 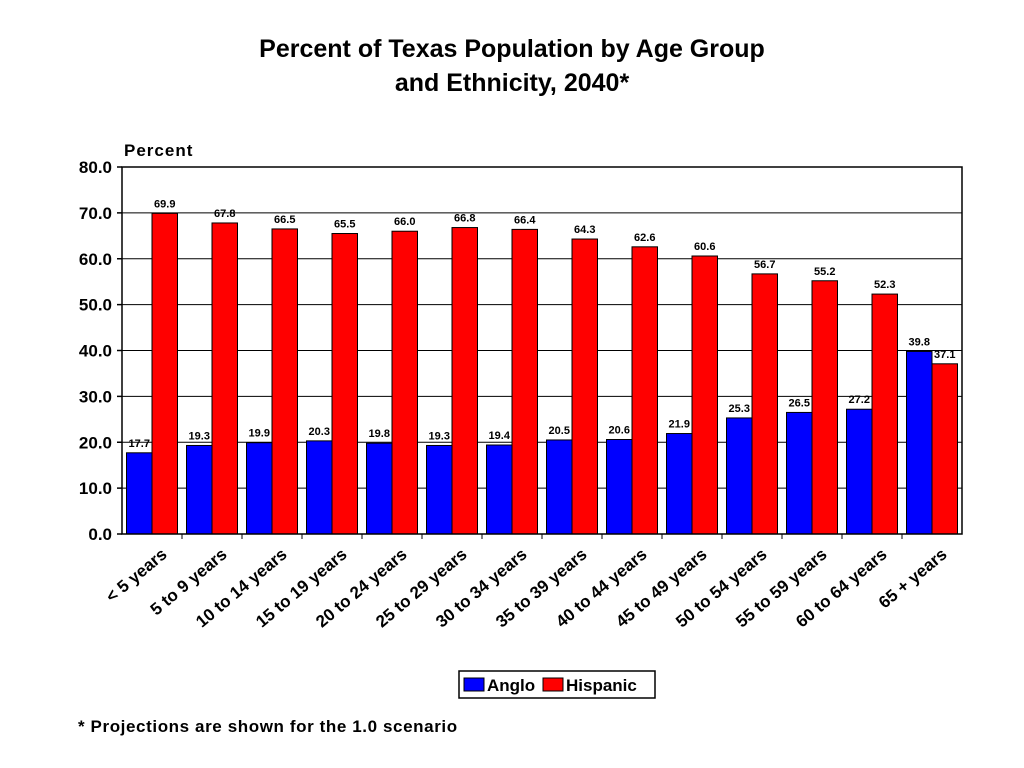 What do you see at coordinates (919, 342) in the screenshot?
I see `data-label-anglo: 39.8` at bounding box center [919, 342].